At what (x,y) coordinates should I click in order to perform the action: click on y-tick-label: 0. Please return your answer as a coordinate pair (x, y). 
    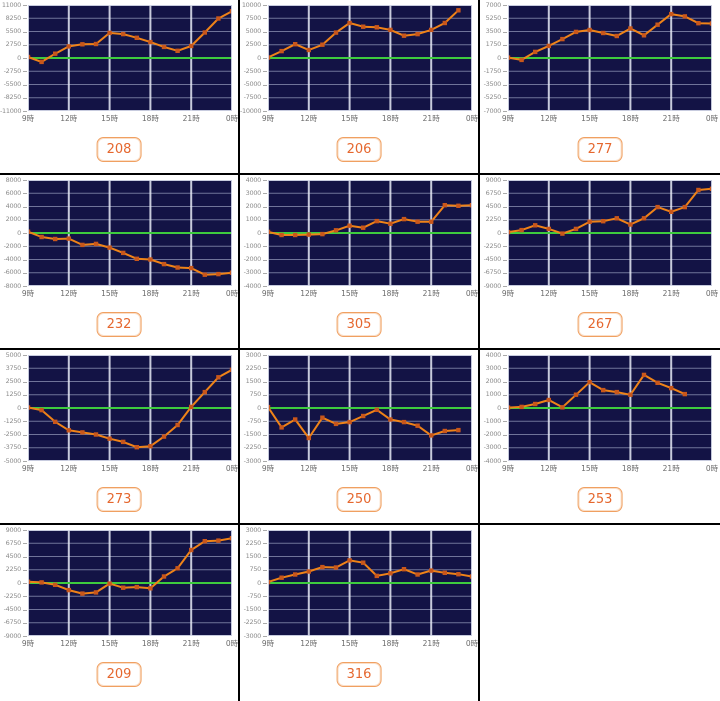
    Looking at the image, I should click on (259, 407).